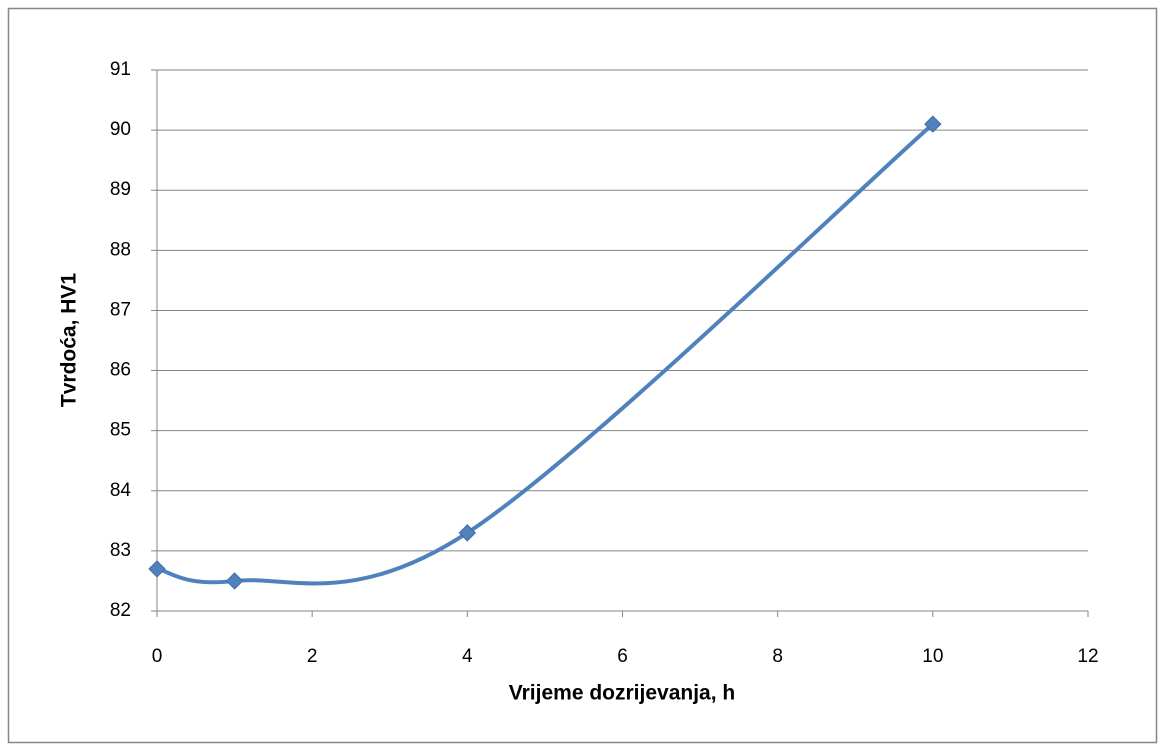  I want to click on x-tick-label: 10, so click(932, 656).